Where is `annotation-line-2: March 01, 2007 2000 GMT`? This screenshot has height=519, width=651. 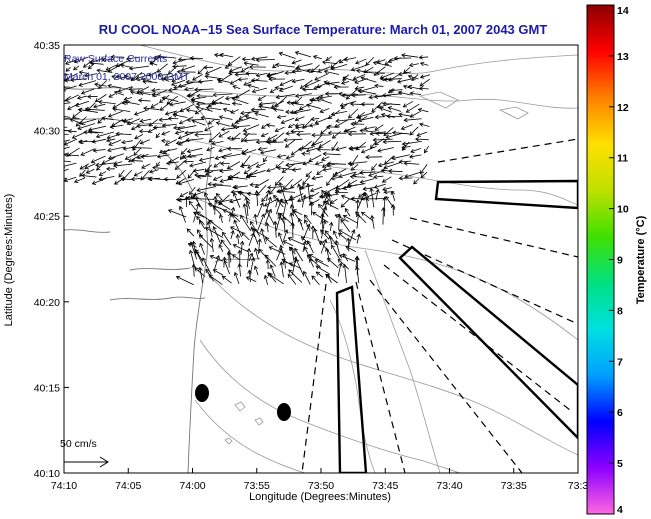 annotation-line-2: March 01, 2007 2000 GMT is located at coordinates (127, 77).